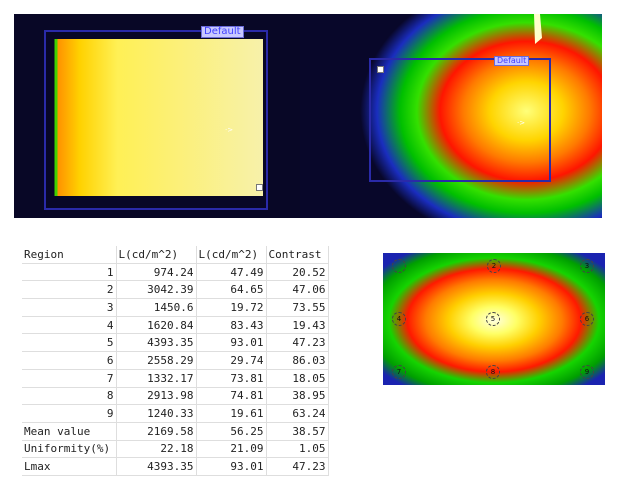  I want to click on right-region-label: Default, so click(512, 61).